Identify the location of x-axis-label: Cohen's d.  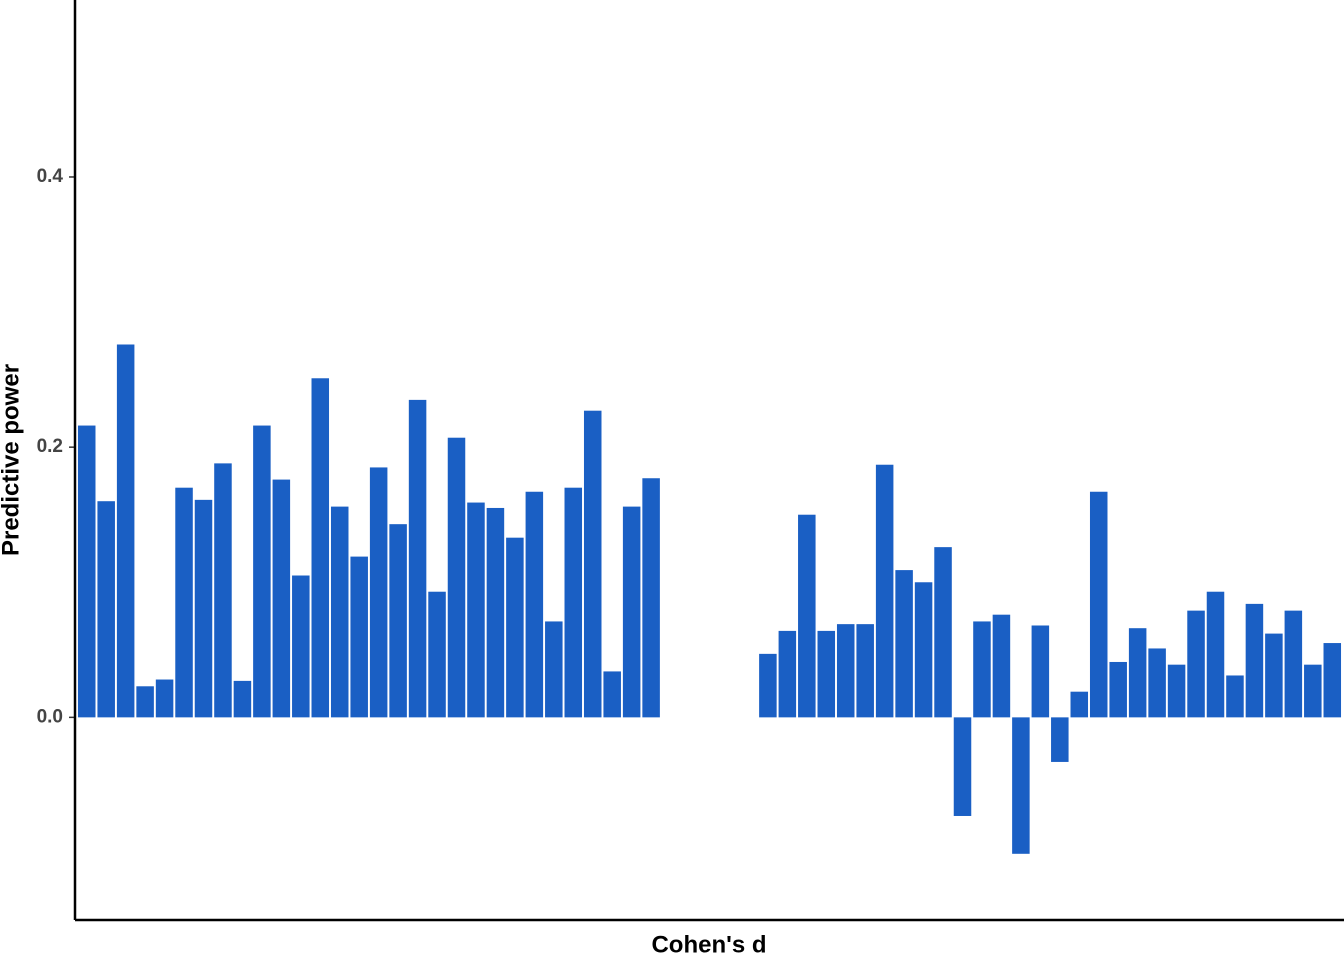
(708, 944).